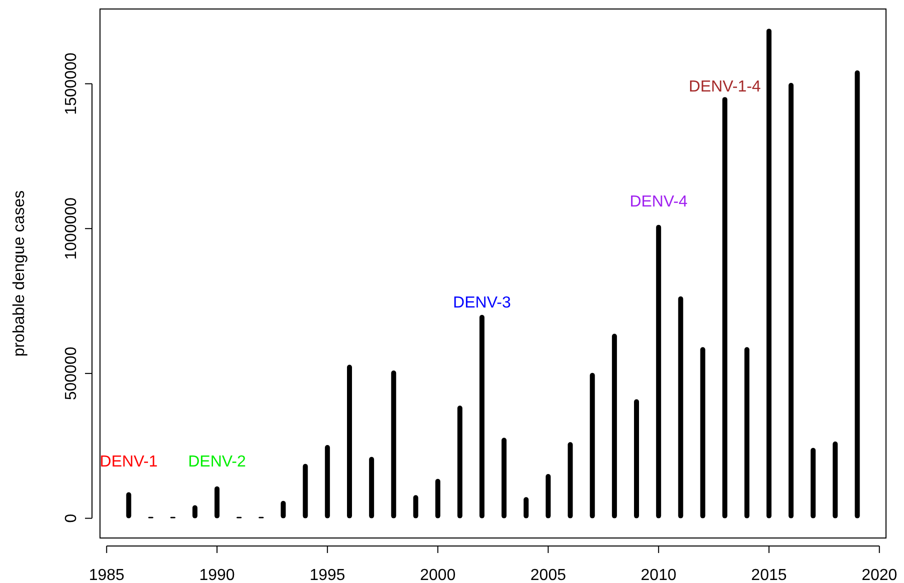  What do you see at coordinates (548, 575) in the screenshot?
I see `x-tick-label: 2005` at bounding box center [548, 575].